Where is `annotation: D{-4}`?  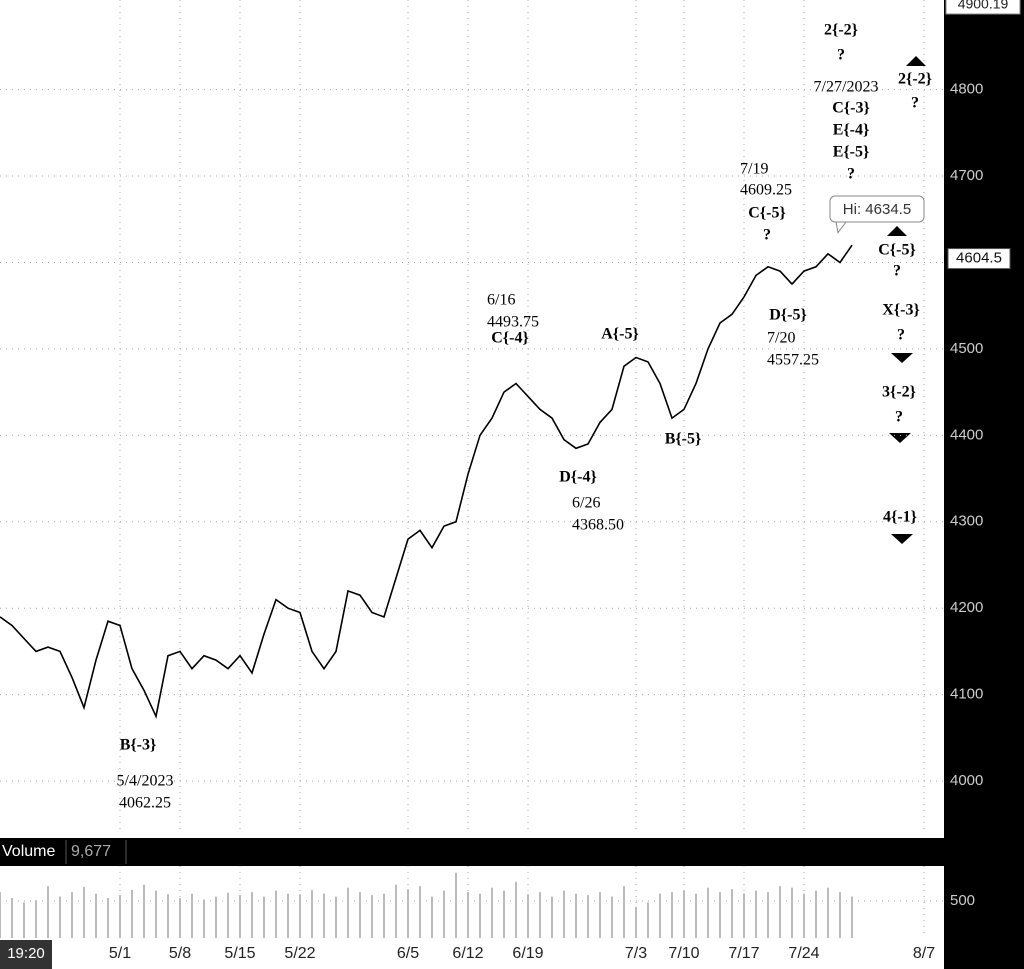 annotation: D{-4} is located at coordinates (578, 477).